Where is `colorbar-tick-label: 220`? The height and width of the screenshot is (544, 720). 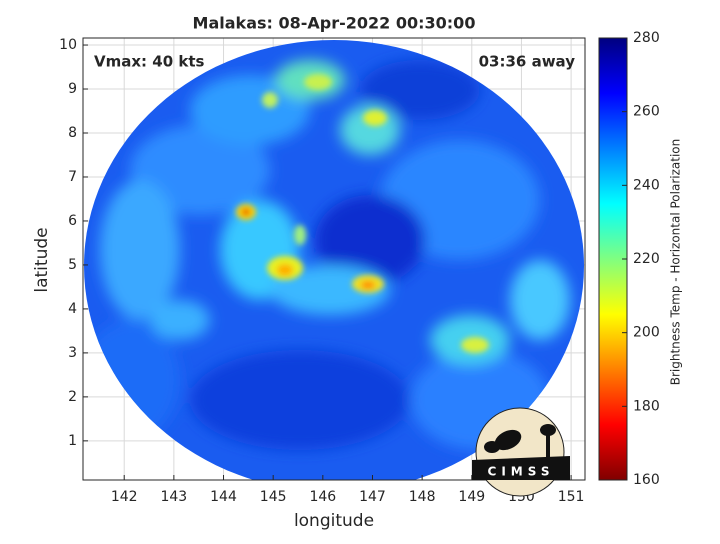
colorbar-tick-label: 220 is located at coordinates (646, 259).